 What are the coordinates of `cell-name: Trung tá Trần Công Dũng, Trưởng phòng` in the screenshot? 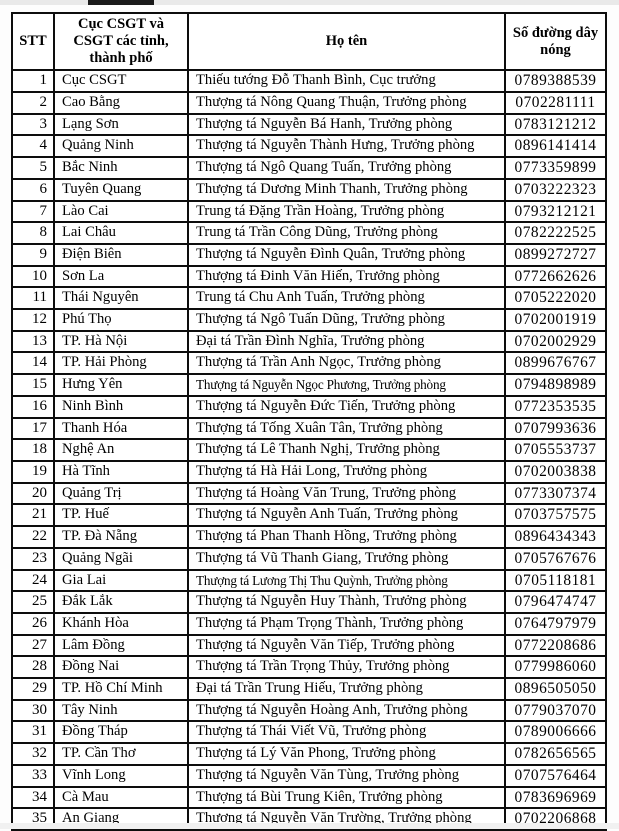 It's located at (346, 233).